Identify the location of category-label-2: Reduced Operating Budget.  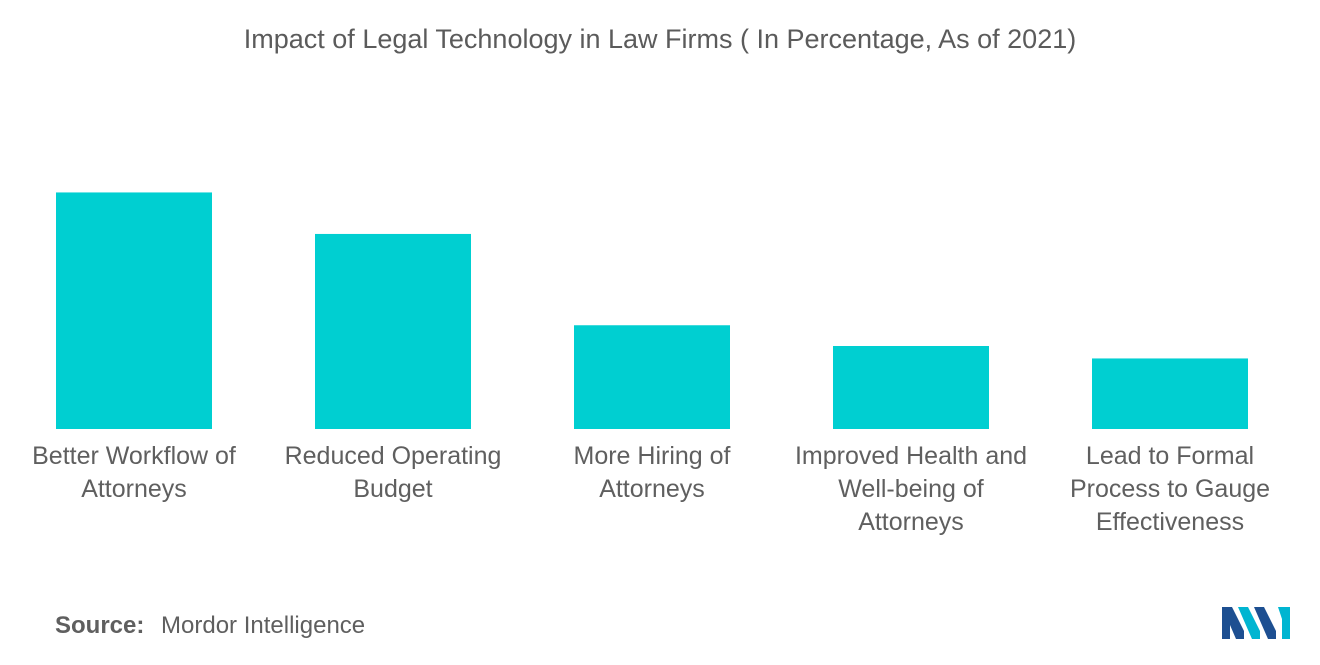
(393, 472).